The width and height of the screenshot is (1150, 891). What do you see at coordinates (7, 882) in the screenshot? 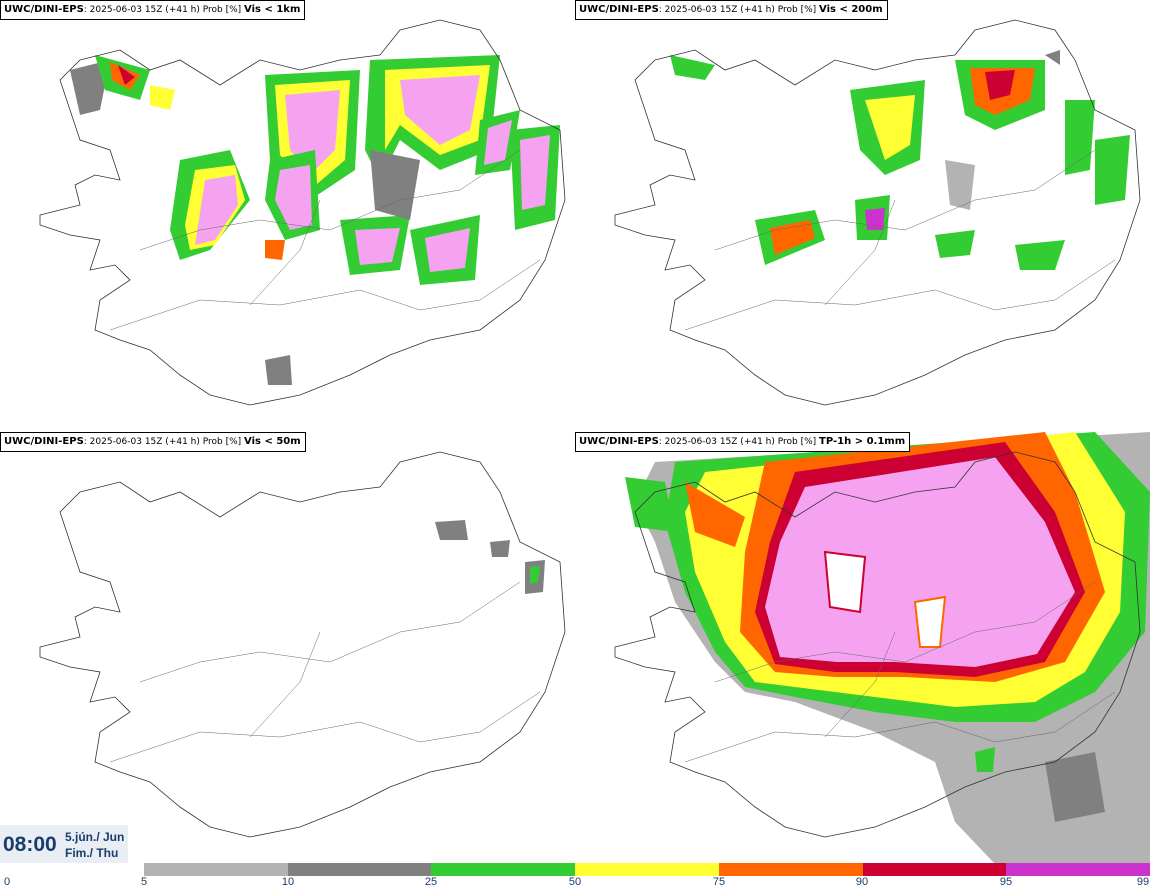
I see `colorbar-tick: 0` at bounding box center [7, 882].